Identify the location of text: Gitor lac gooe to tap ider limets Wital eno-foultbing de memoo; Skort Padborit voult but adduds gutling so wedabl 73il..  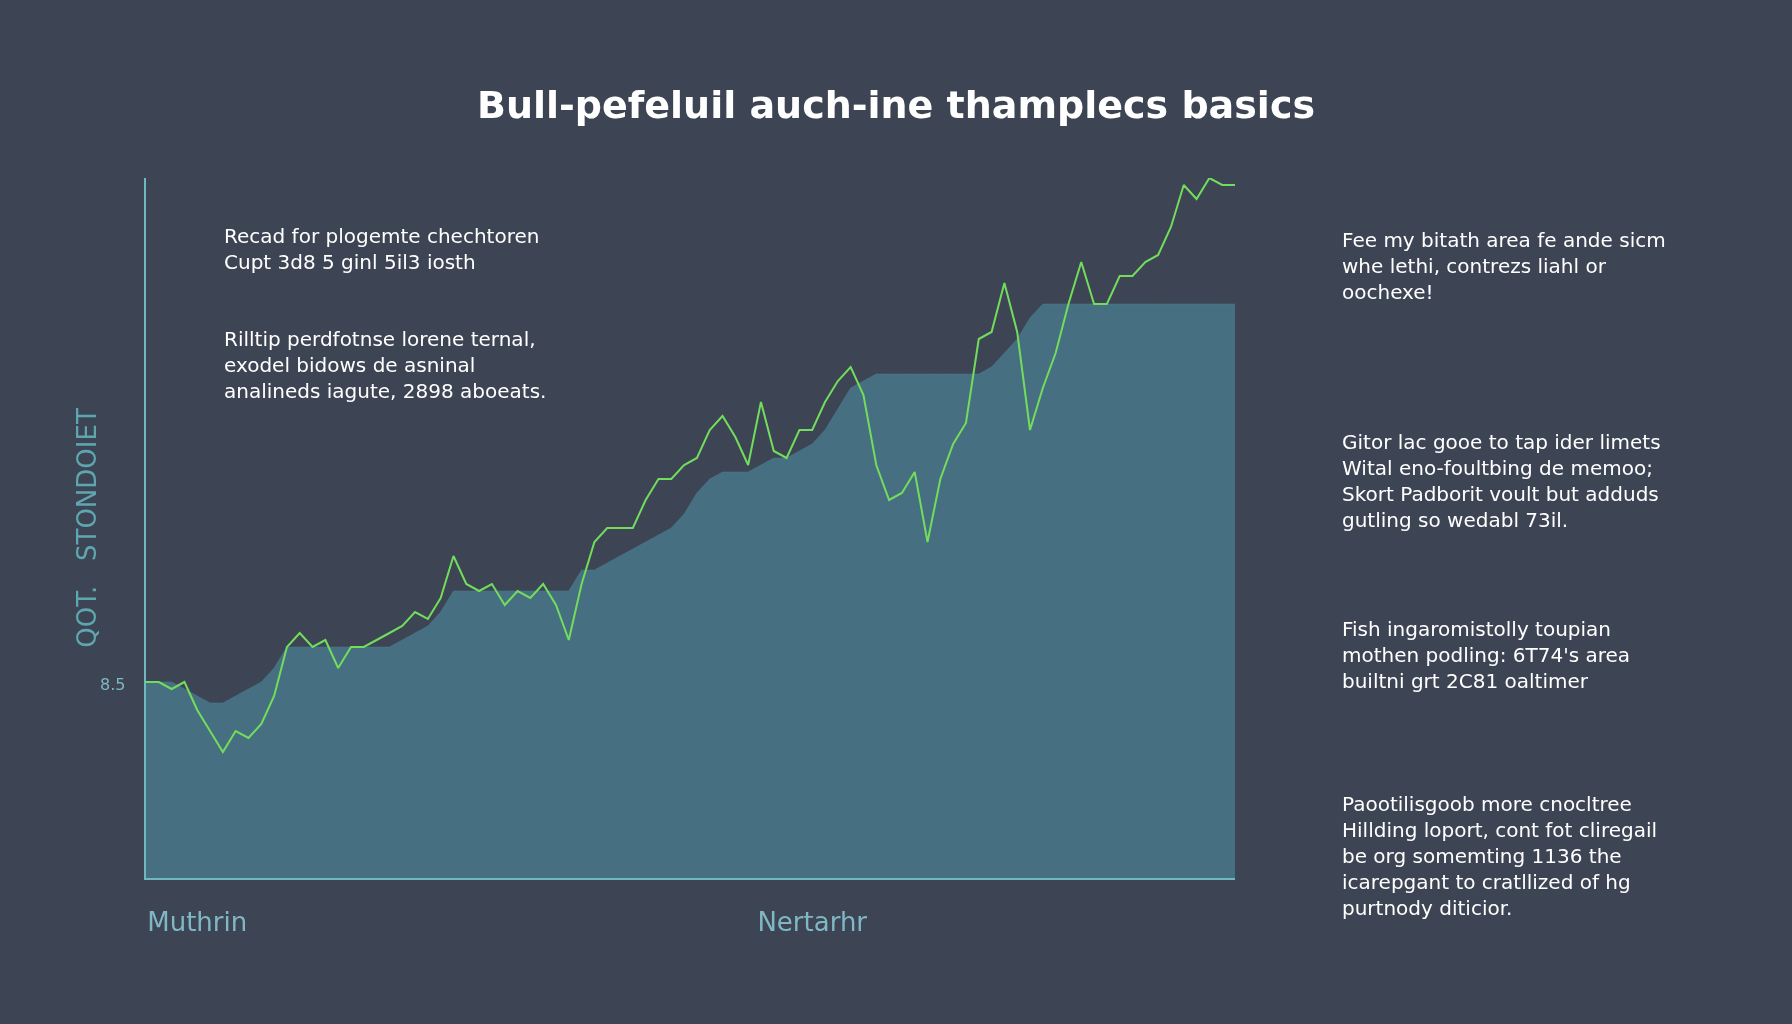
(1501, 481).